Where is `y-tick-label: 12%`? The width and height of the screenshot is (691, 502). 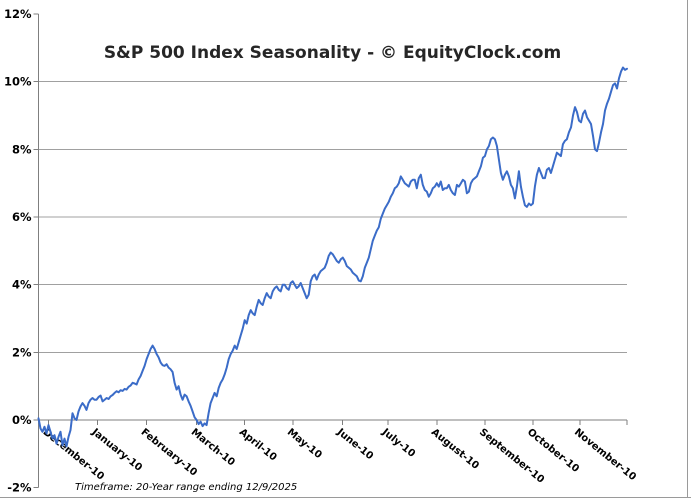 y-tick-label: 12% is located at coordinates (18, 14).